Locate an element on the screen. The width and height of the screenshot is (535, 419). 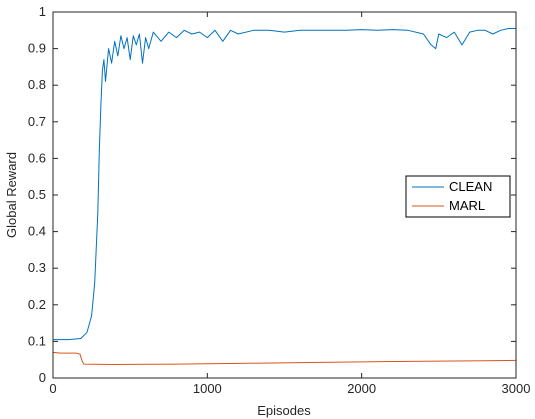
x-tick-label: 1000 is located at coordinates (207, 388).